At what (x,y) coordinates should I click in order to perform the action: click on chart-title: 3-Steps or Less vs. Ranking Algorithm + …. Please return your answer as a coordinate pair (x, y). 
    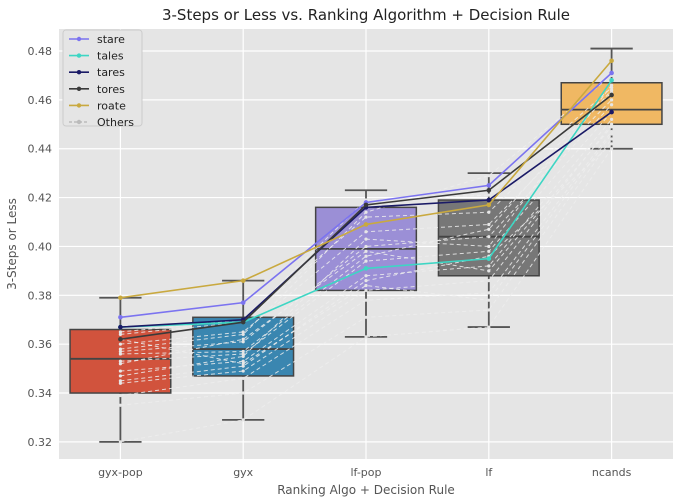
    Looking at the image, I should click on (366, 15).